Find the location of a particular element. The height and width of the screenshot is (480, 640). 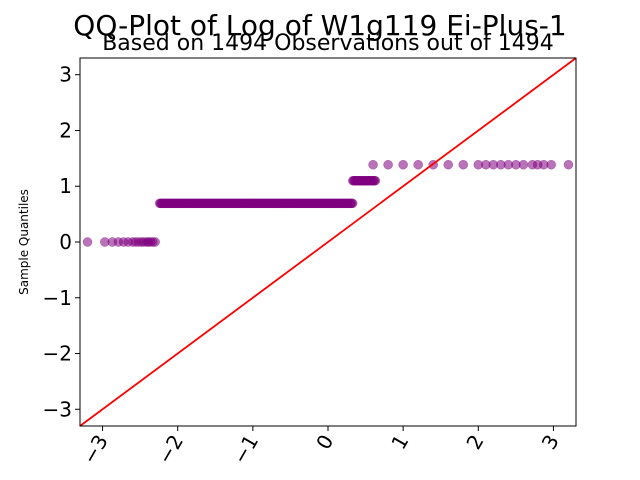

x-tick-label: −2 is located at coordinates (171, 450).